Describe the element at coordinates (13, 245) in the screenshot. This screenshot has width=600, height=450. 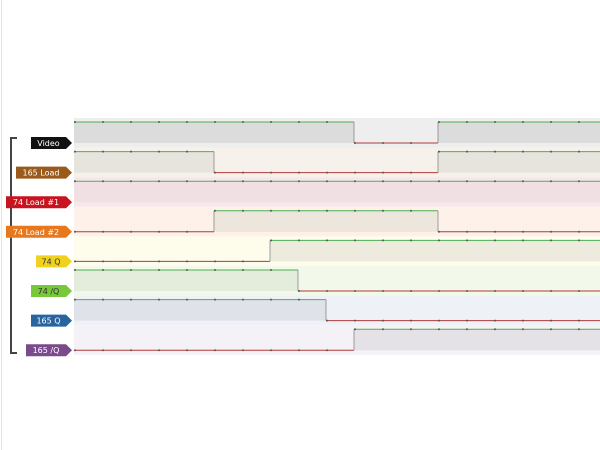
I see `group-bracket` at that location.